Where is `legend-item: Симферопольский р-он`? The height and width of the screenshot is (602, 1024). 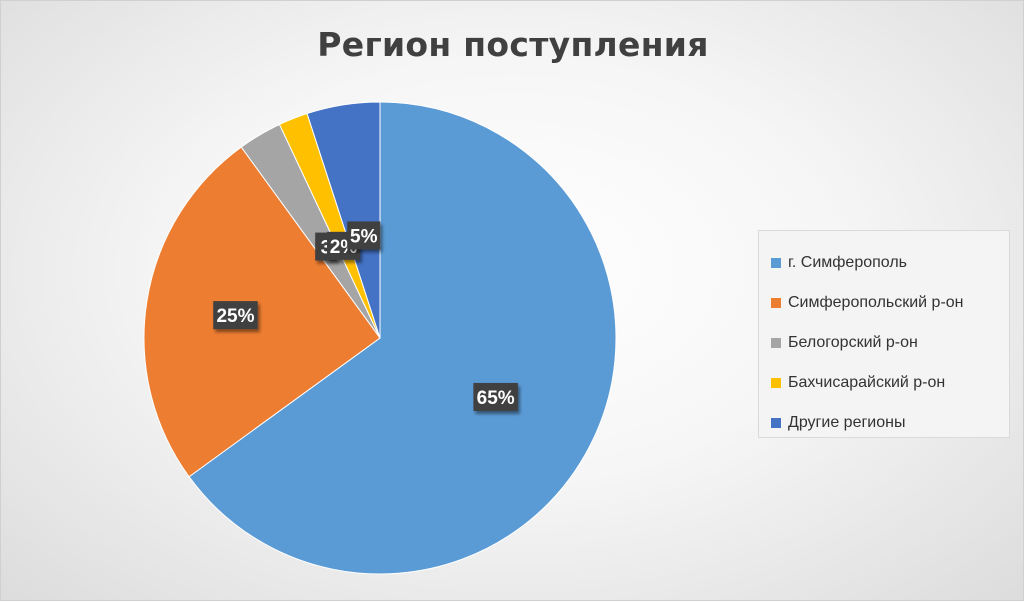 legend-item: Симферопольский р-он is located at coordinates (890, 303).